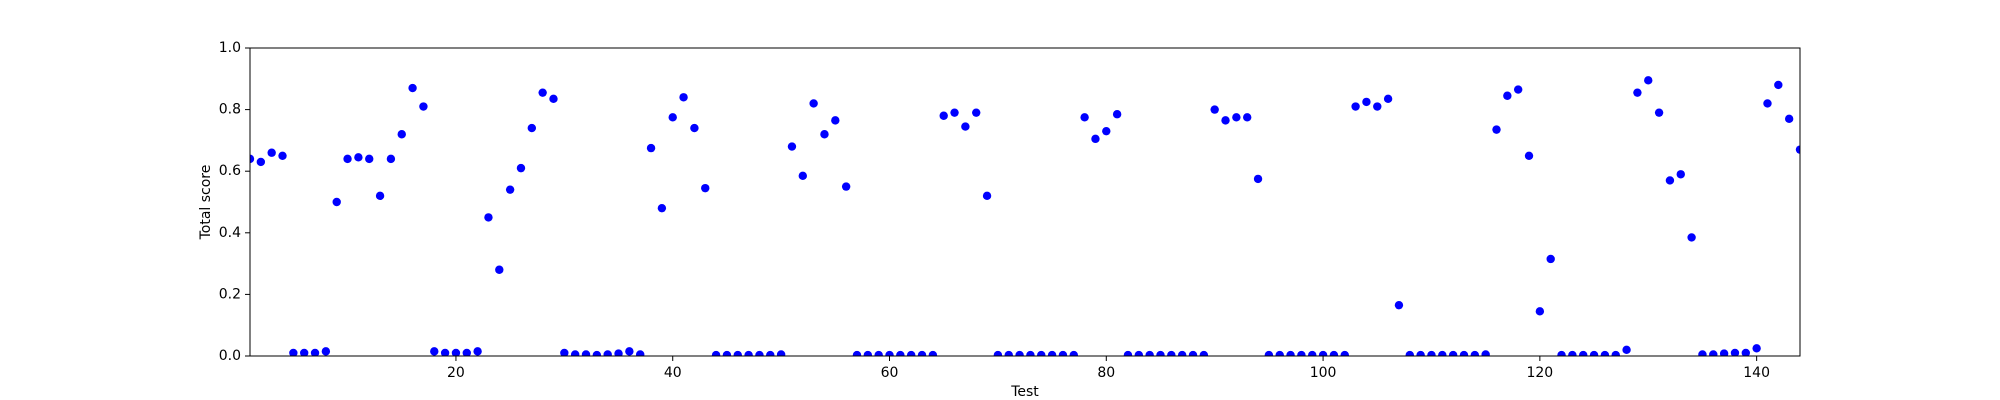  Describe the element at coordinates (456, 373) in the screenshot. I see `x-tick-label: 20` at that location.